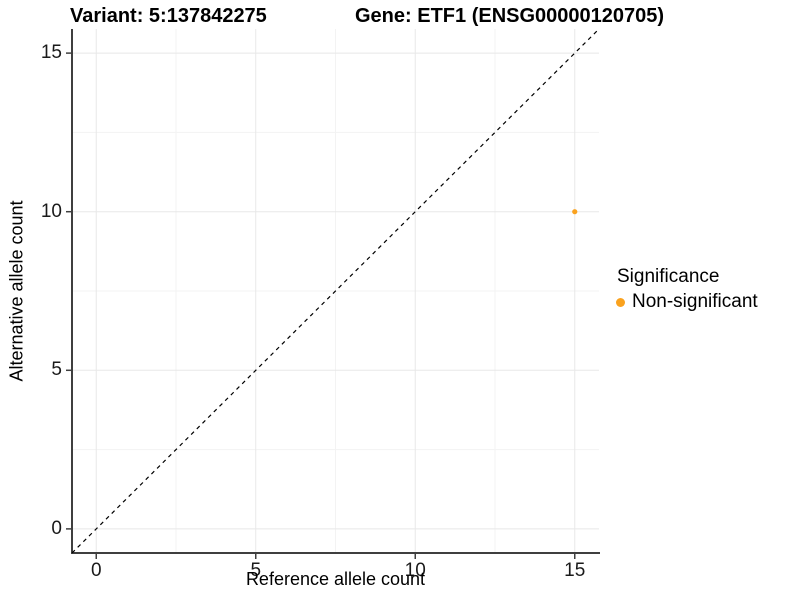  I want to click on x-axis-tick-label: 15, so click(575, 570).